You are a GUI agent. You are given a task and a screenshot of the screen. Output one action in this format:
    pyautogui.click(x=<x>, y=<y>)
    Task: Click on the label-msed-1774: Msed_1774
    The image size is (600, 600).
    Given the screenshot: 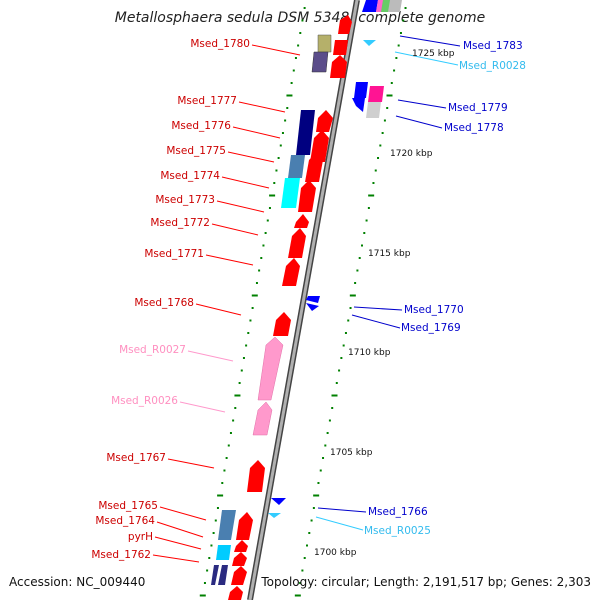 What is the action you would take?
    pyautogui.click(x=190, y=176)
    